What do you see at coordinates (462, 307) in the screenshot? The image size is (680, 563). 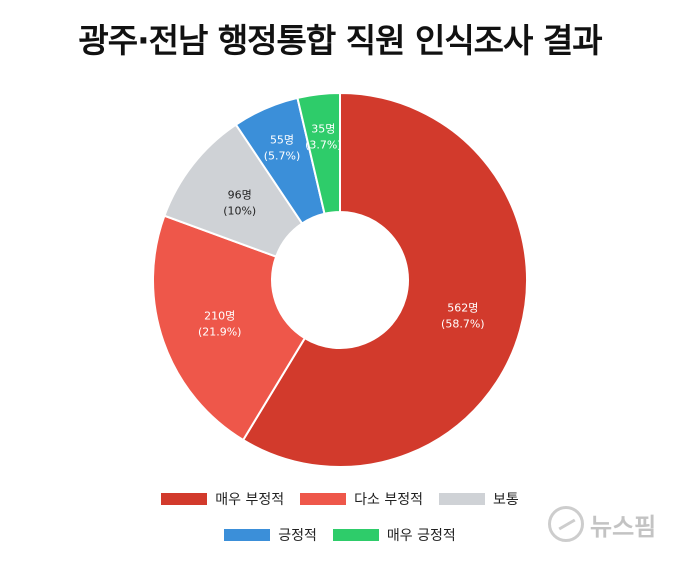 I see `slice-value-label: 562명` at bounding box center [462, 307].